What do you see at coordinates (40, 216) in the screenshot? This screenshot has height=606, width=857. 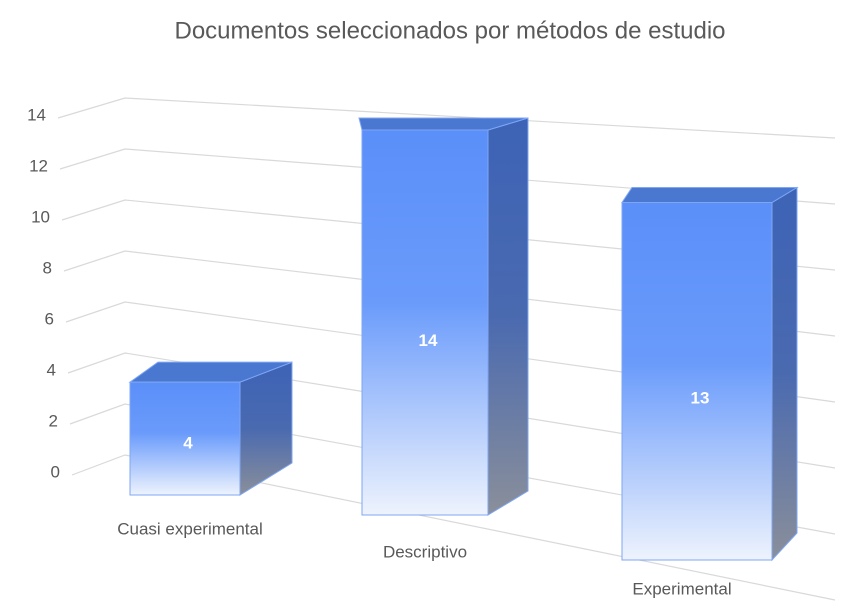 I see `y-tick-label: 10` at bounding box center [40, 216].